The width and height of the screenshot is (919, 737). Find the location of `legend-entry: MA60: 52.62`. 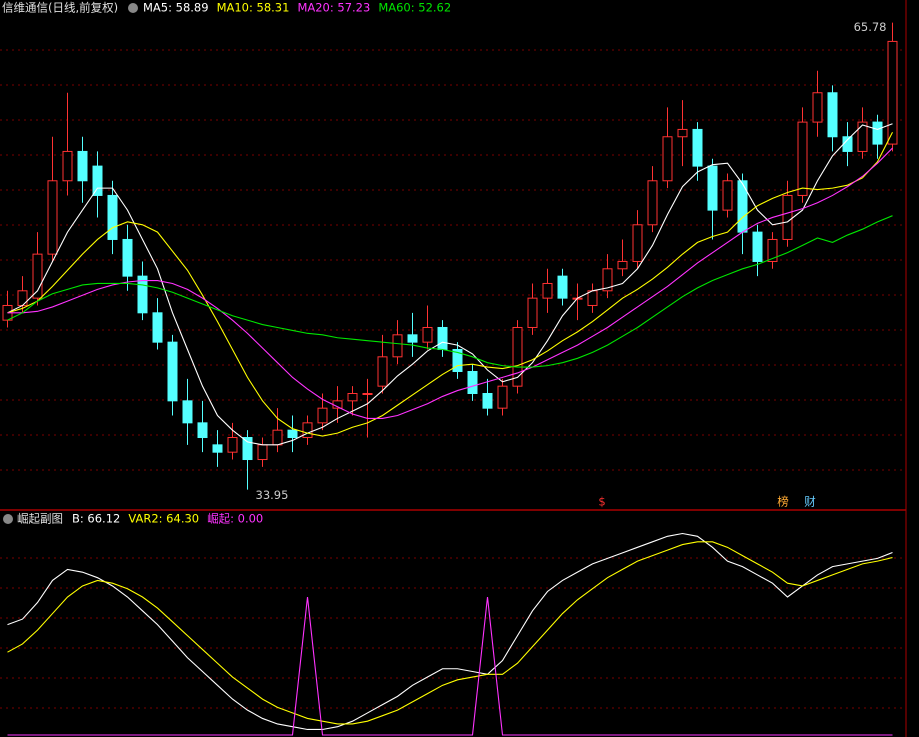

legend-entry: MA60: 52.62 is located at coordinates (414, 8).